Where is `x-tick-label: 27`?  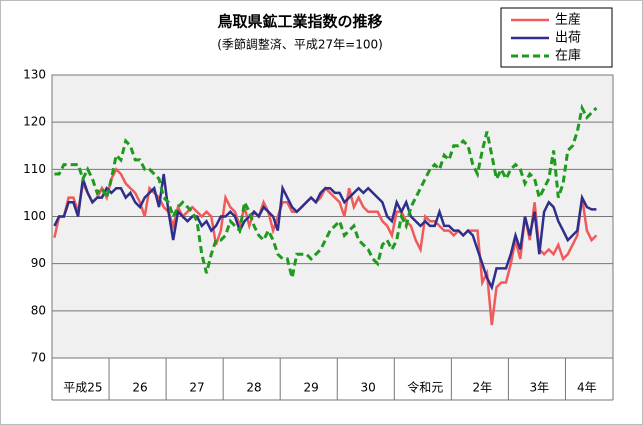
x-tick-label: 27 is located at coordinates (196, 388).